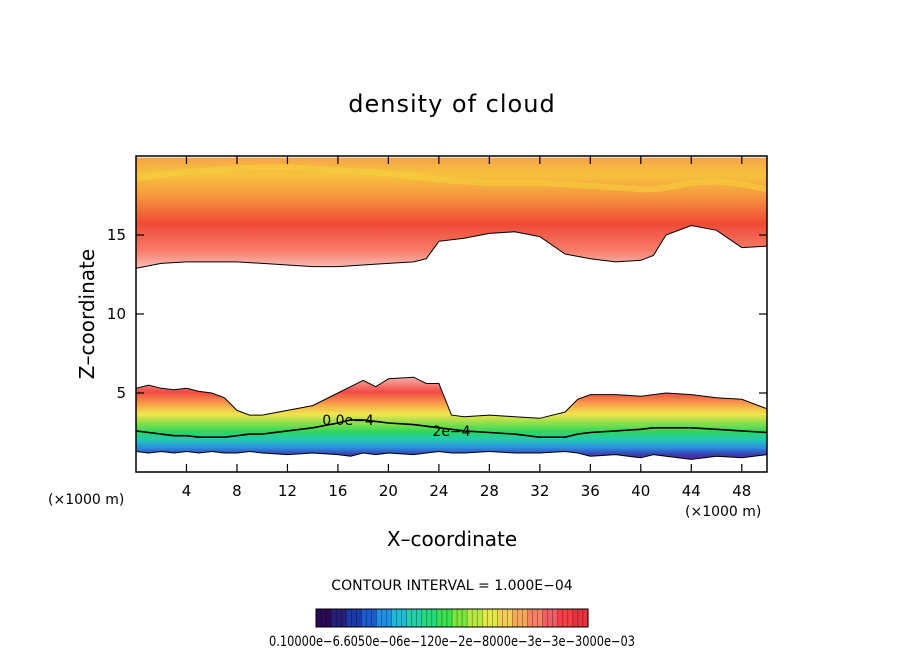 The height and width of the screenshot is (654, 904). I want to click on contour-label: 0.0e−4, so click(348, 421).